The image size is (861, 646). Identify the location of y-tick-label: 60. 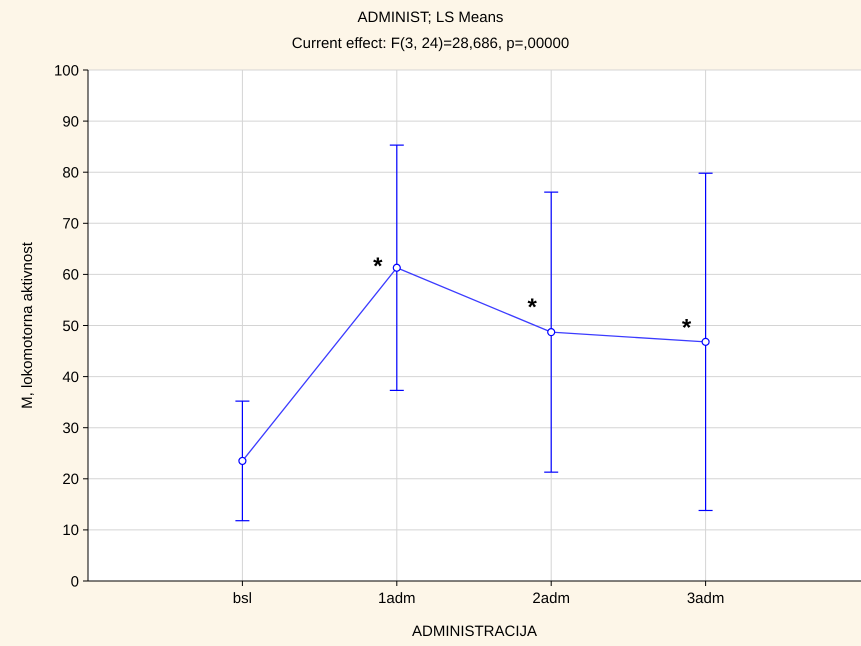
(70, 275).